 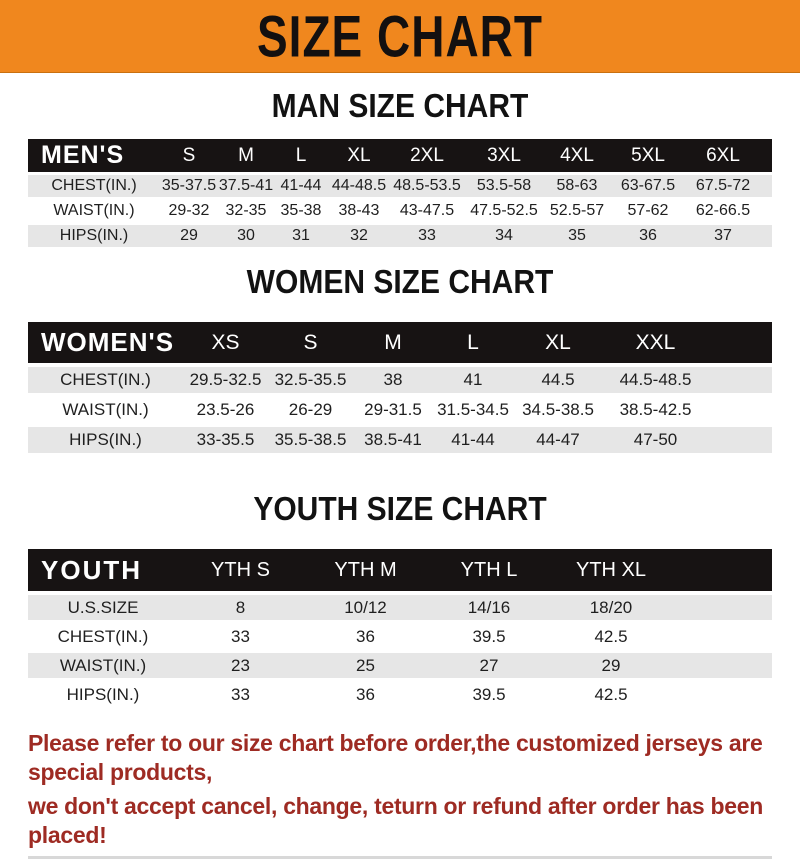 I want to click on youth-group-label: YOUTH, so click(x=103, y=570).